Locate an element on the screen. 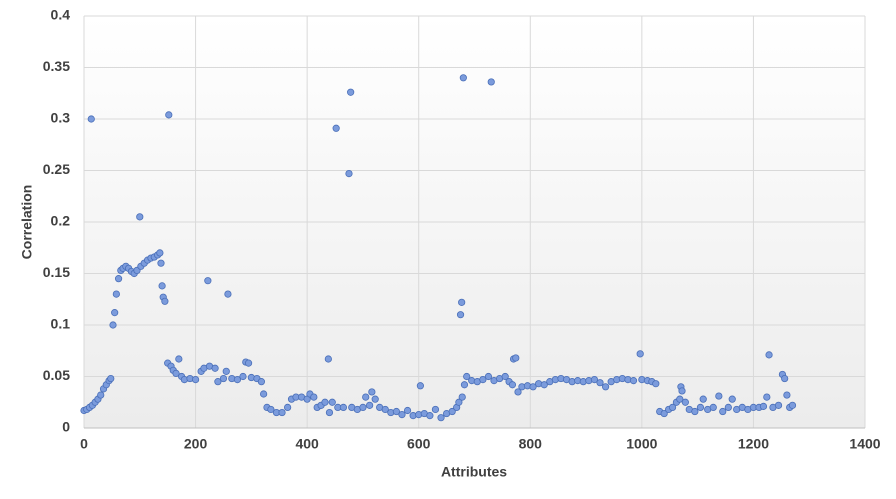  y-tick-label: 0.1 is located at coordinates (61, 324).